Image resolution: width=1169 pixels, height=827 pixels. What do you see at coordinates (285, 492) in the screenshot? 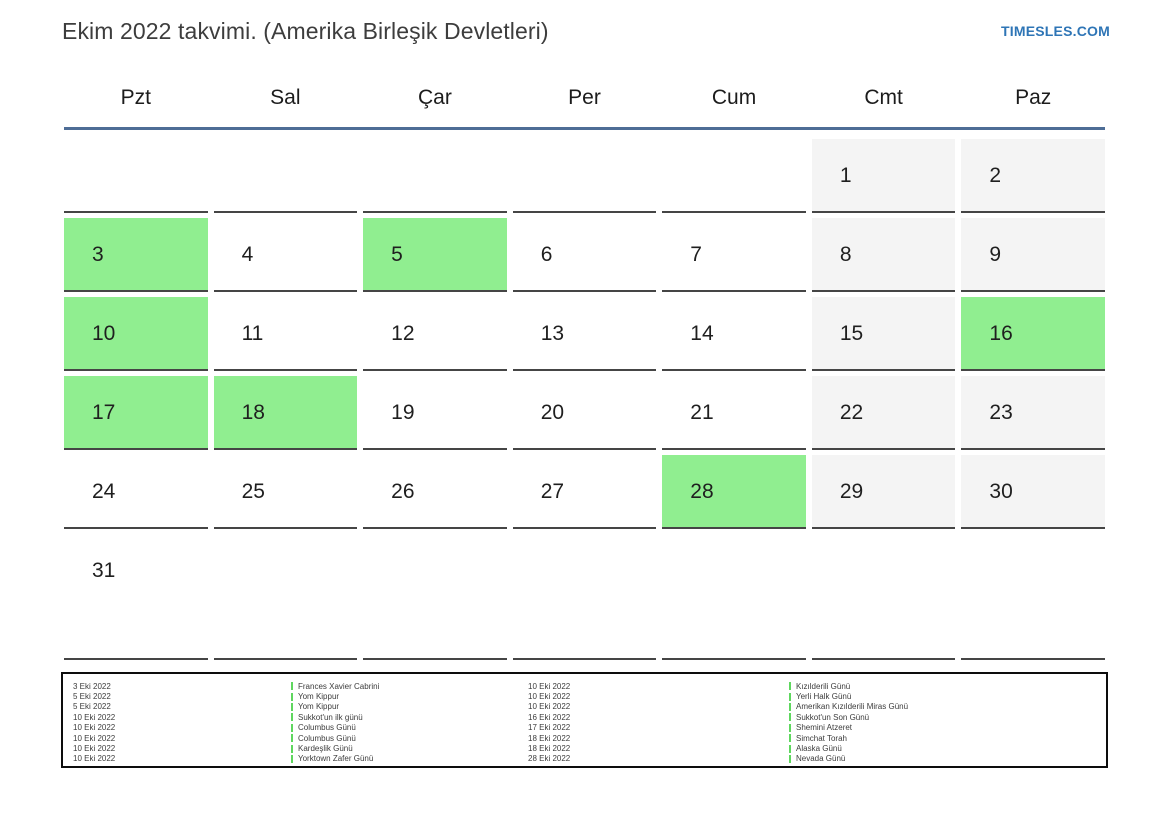
I see `calendar-cell-25: 25` at bounding box center [285, 492].